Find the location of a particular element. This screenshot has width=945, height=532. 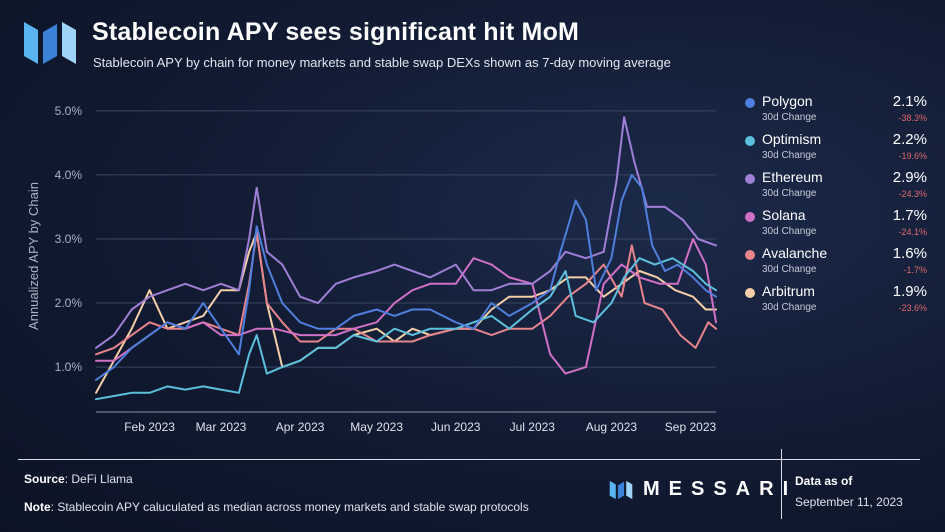

messari-wordmark: MESSARI is located at coordinates (720, 489).